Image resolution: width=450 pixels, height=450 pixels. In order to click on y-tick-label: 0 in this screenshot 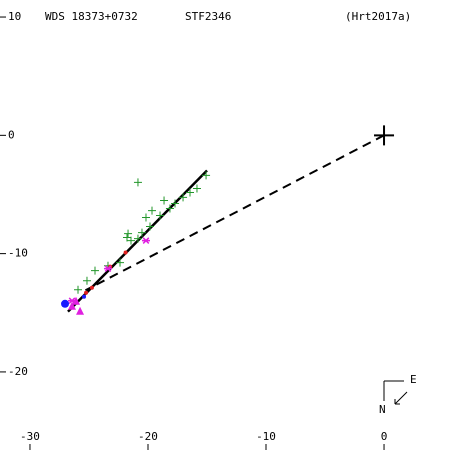, I will do `click(11, 134)`.